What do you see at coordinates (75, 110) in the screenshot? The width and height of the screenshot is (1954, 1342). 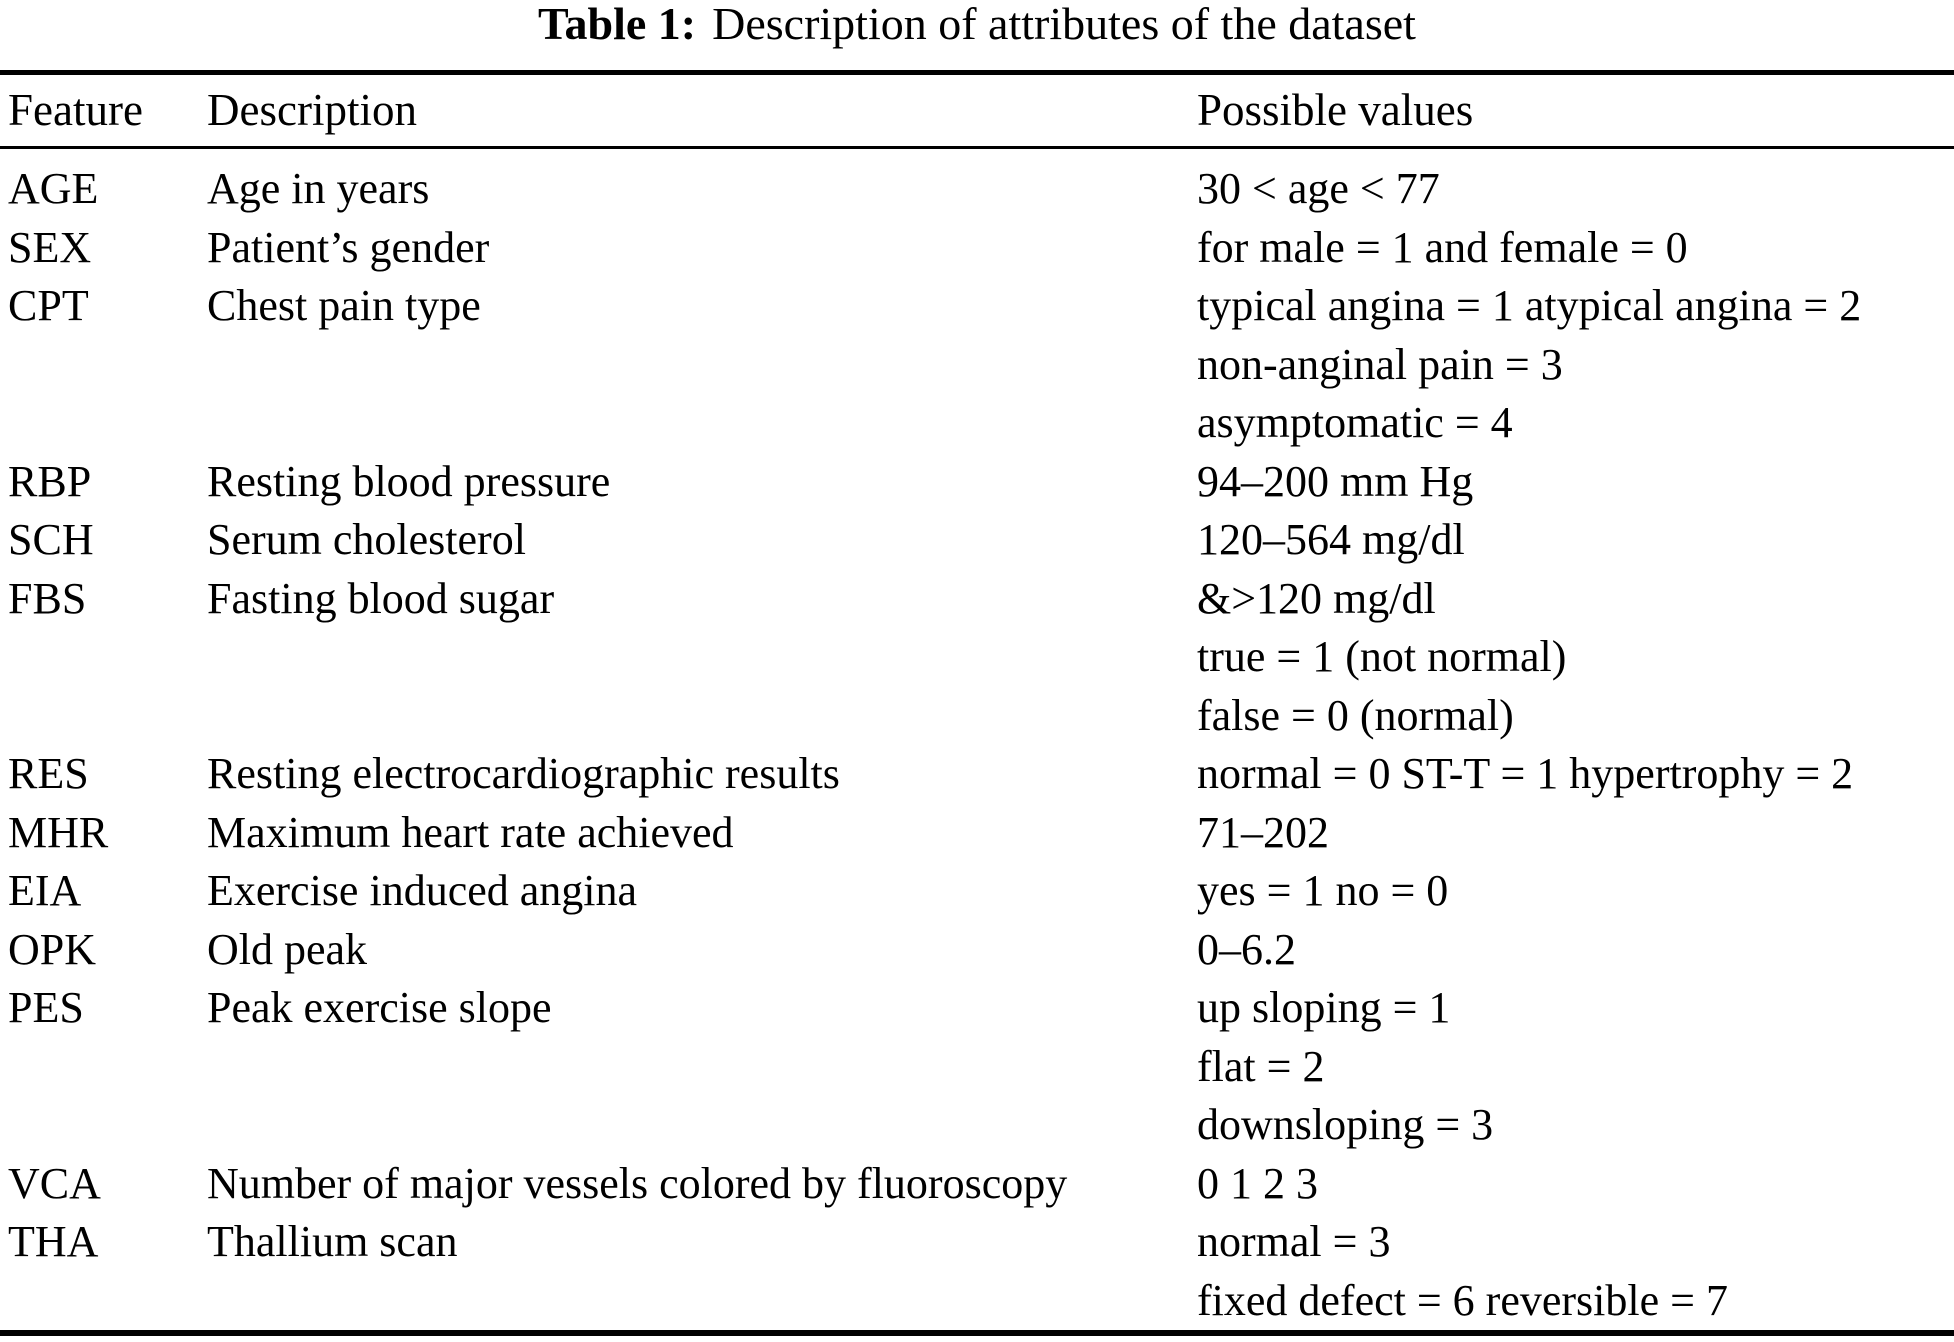 I see `header-feature: Feature` at bounding box center [75, 110].